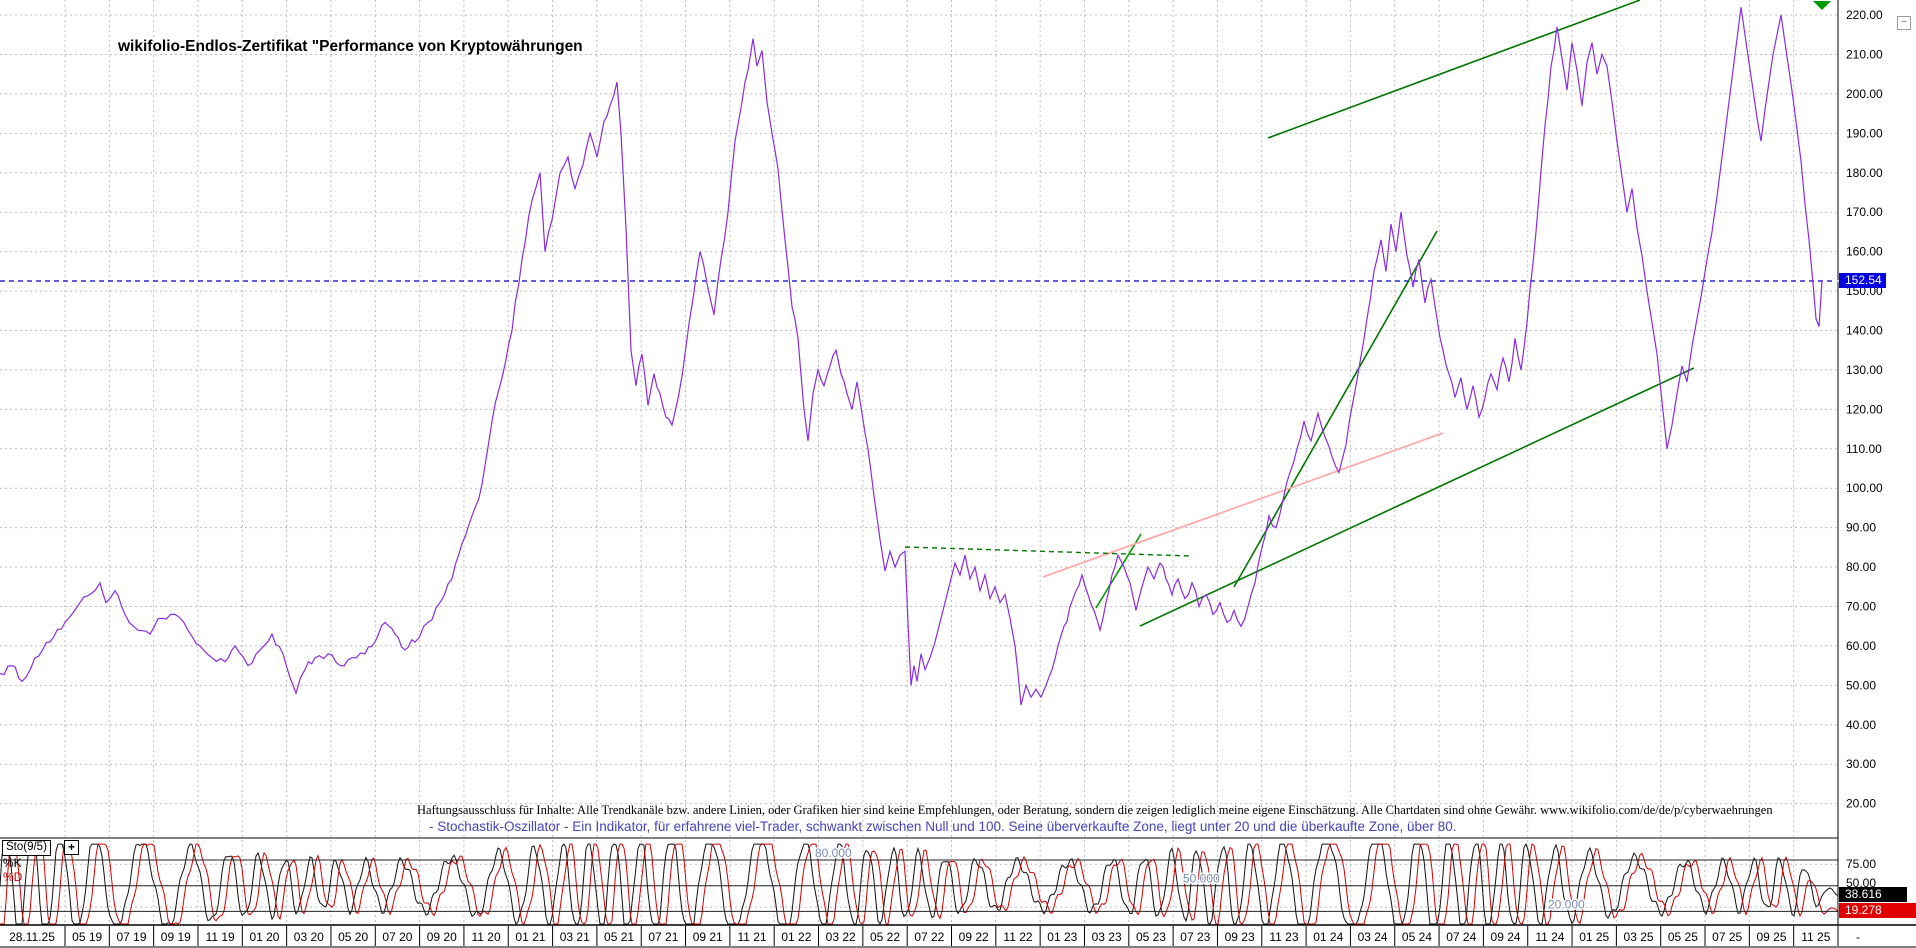  I want to click on time-axis-label: 11 25, so click(1815, 937).